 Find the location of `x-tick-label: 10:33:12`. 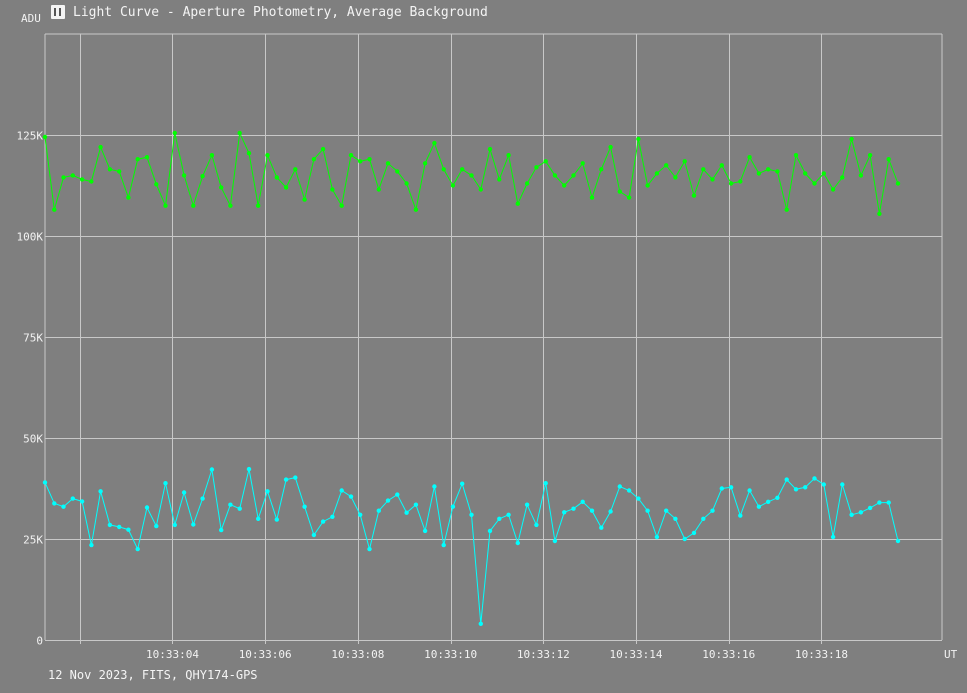

x-tick-label: 10:33:12 is located at coordinates (543, 654).